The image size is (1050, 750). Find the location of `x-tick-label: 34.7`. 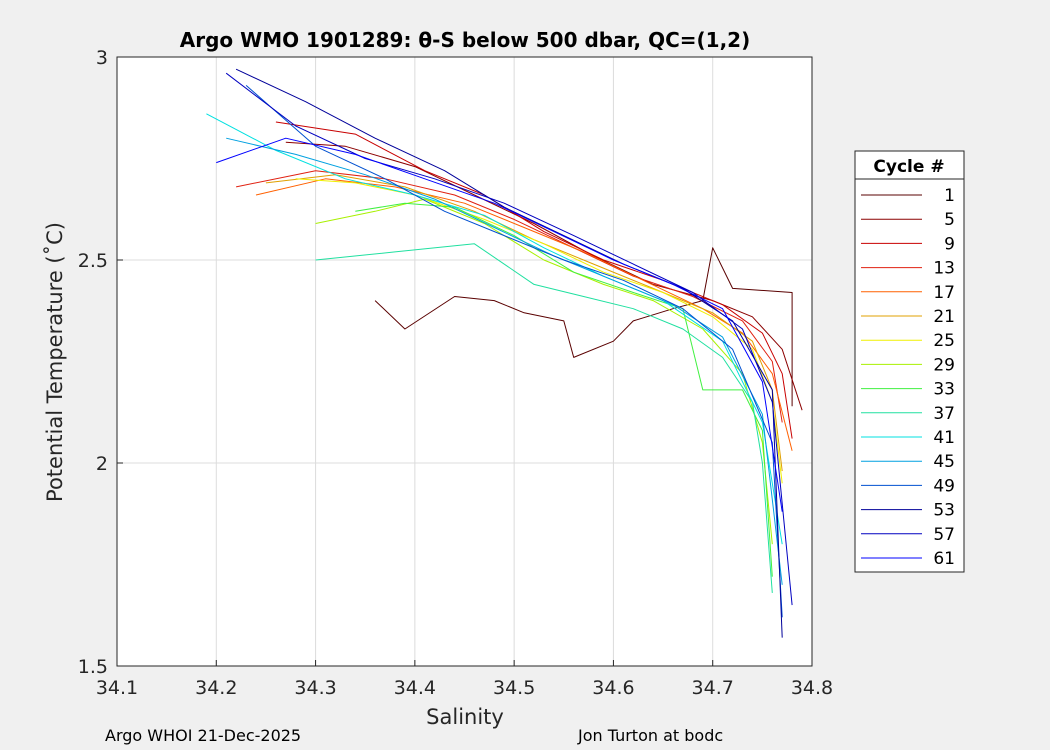

x-tick-label: 34.7 is located at coordinates (713, 688).